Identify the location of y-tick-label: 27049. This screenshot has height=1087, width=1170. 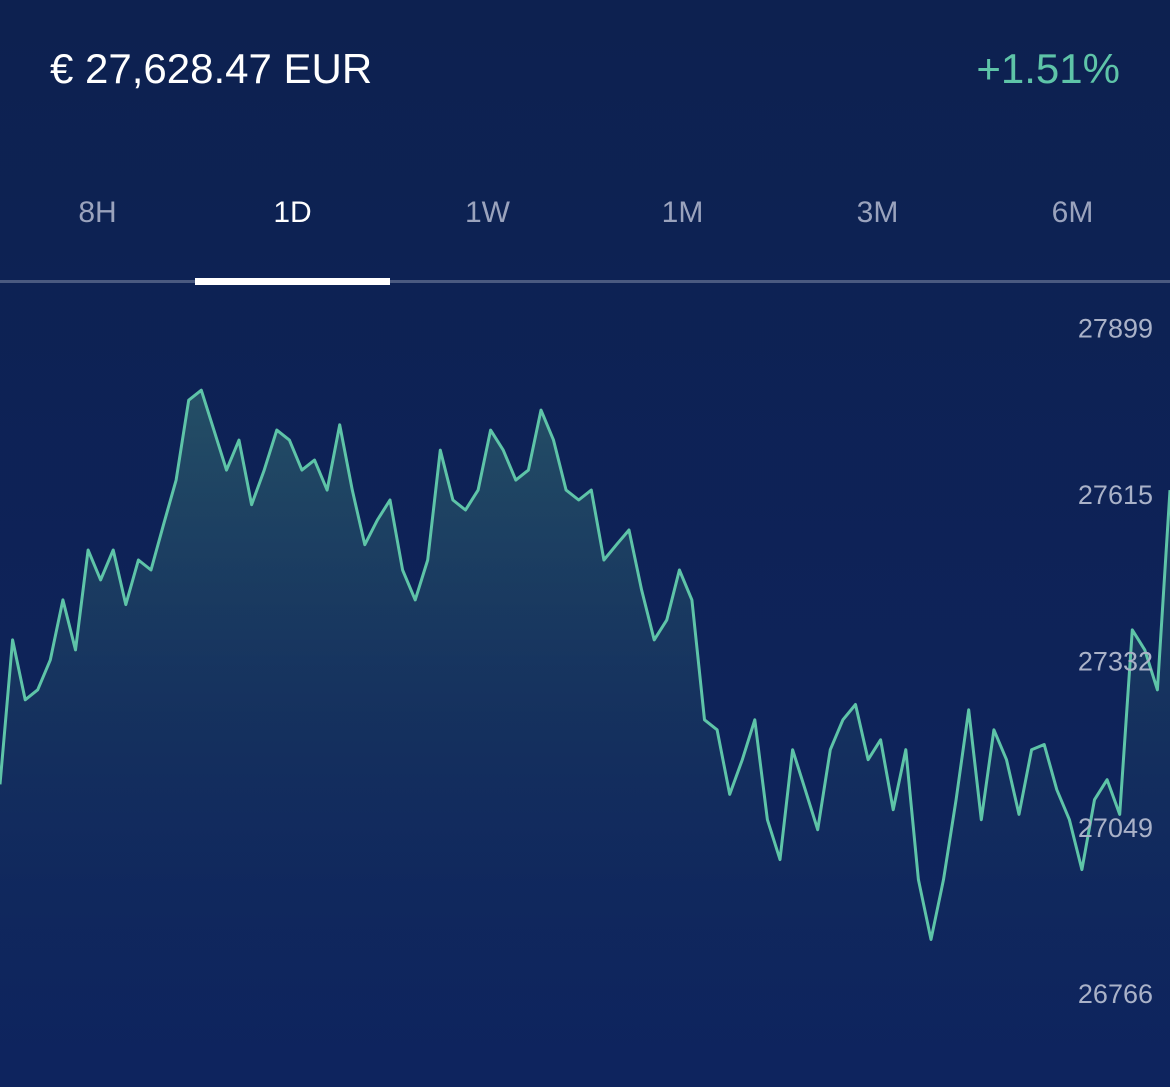
(1115, 828).